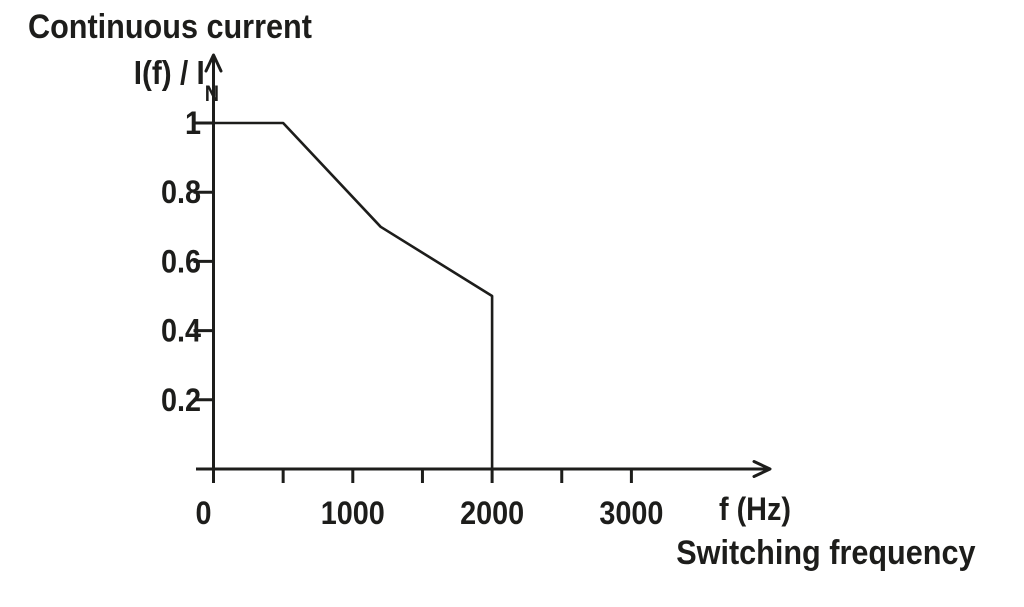  I want to click on y-axis-label-main: I(f) / I, so click(169, 72).